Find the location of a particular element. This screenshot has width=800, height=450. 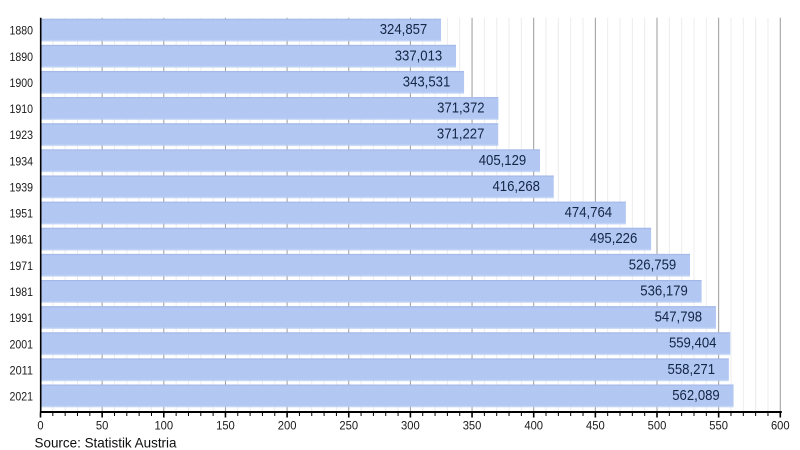

svg-text: 343,531 is located at coordinates (427, 82).